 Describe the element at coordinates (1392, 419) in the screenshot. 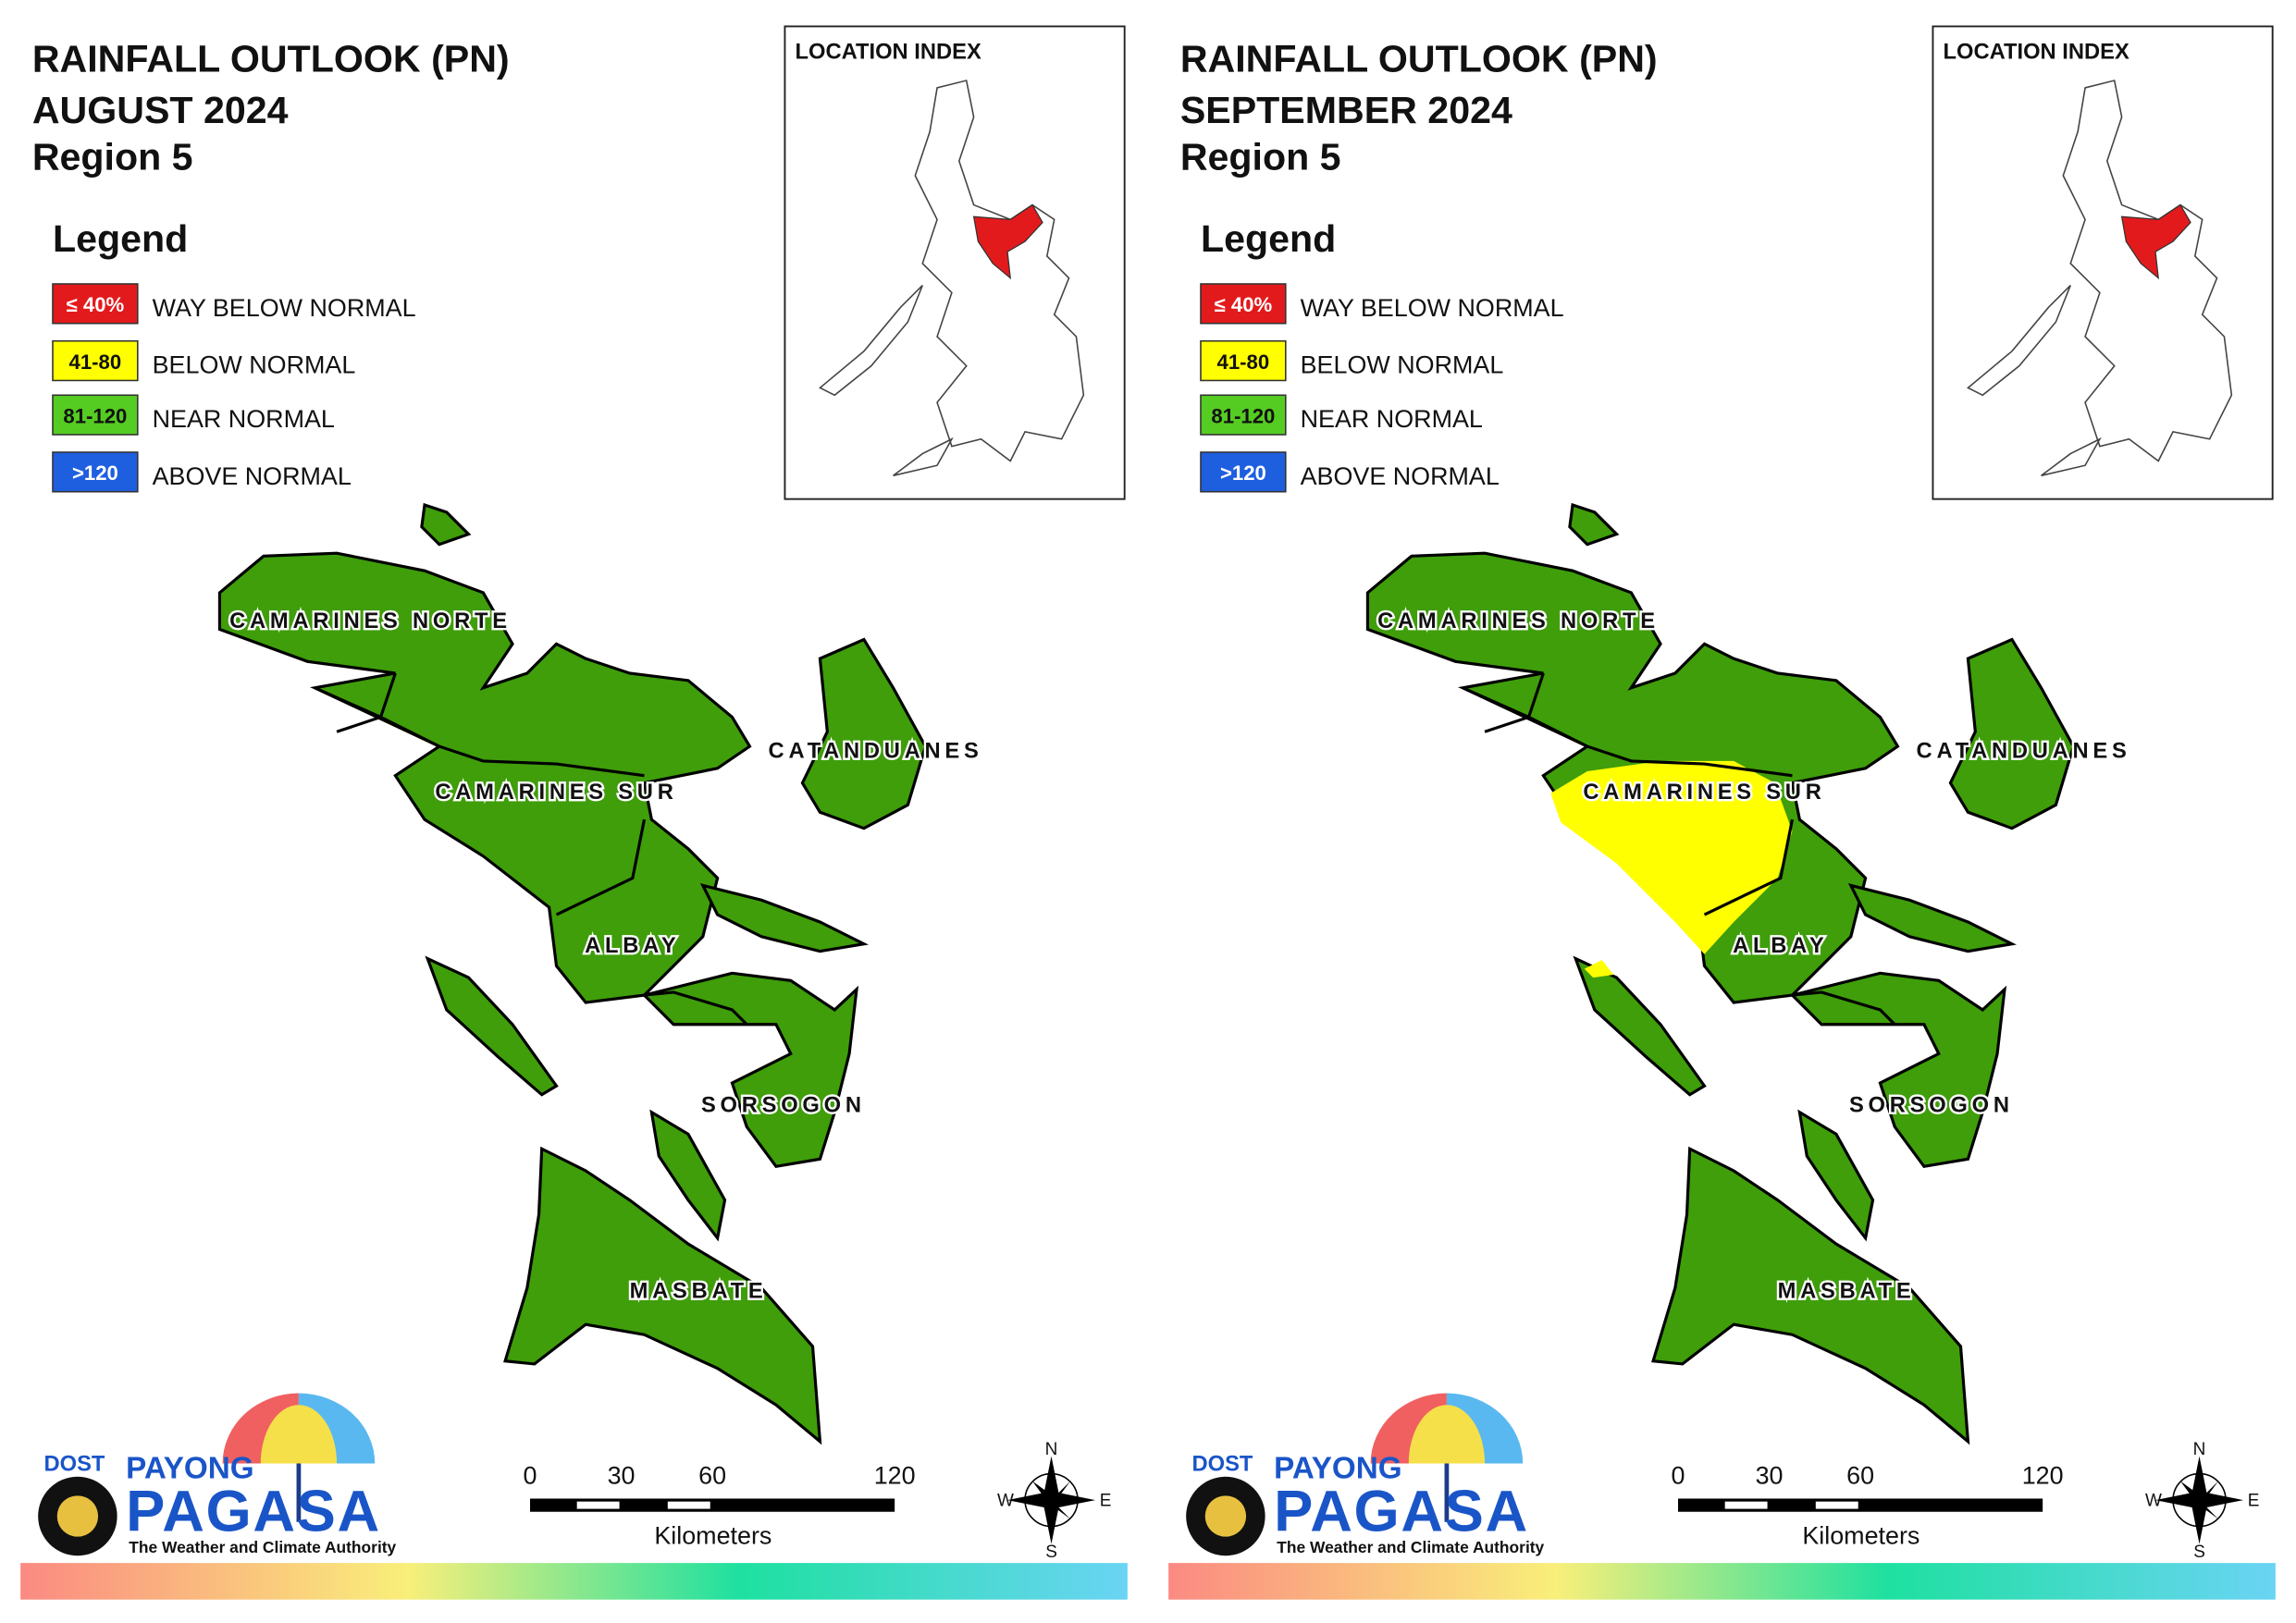

I see `legend-label: NEAR NORMAL` at that location.